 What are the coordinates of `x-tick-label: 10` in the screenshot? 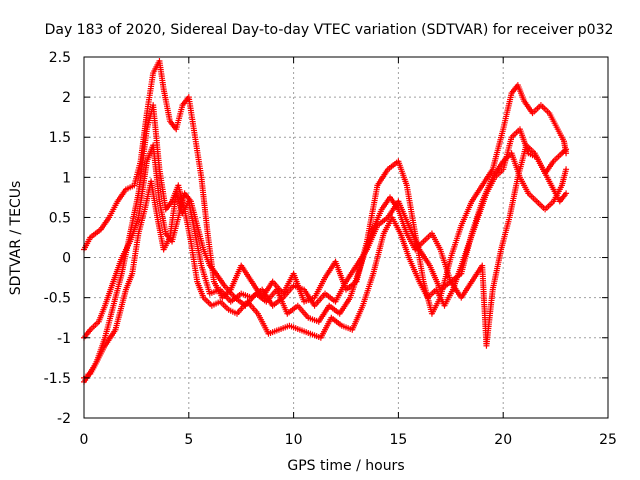 It's located at (294, 440).